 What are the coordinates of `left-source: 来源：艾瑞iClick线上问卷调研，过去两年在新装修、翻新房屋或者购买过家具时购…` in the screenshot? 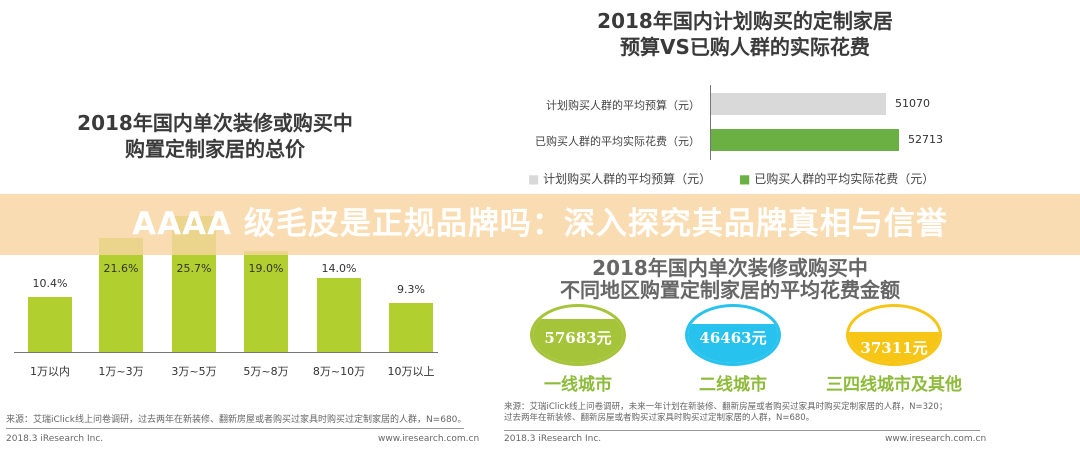 It's located at (236, 420).